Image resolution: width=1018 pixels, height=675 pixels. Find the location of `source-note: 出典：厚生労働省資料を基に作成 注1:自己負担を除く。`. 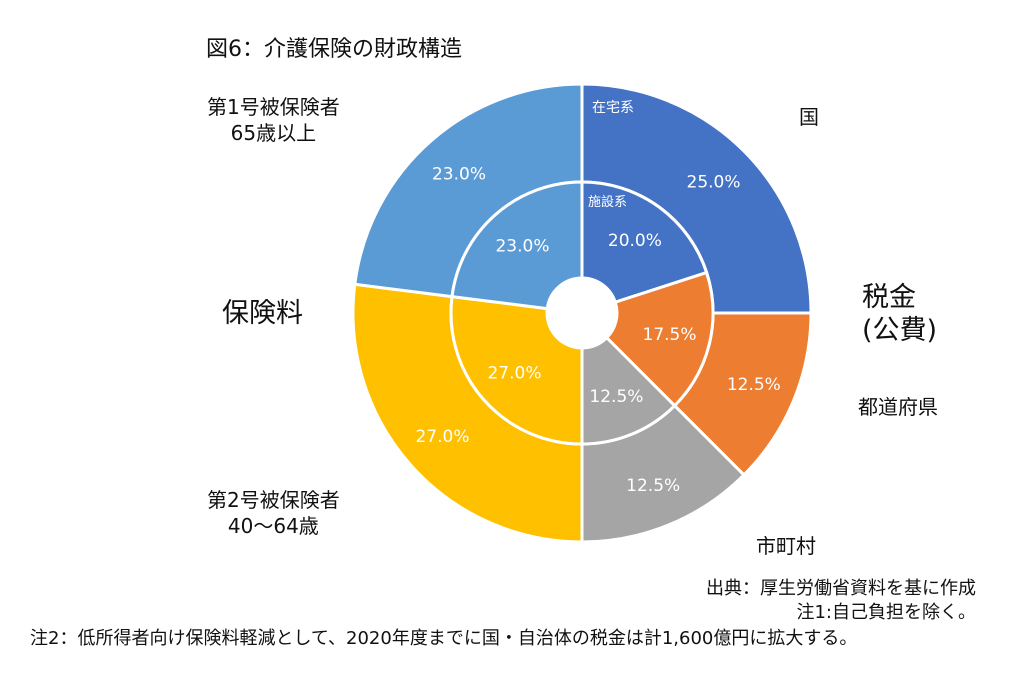

source-note: 出典：厚生労働省資料を基に作成 注1:自己負担を除く。 is located at coordinates (841, 601).